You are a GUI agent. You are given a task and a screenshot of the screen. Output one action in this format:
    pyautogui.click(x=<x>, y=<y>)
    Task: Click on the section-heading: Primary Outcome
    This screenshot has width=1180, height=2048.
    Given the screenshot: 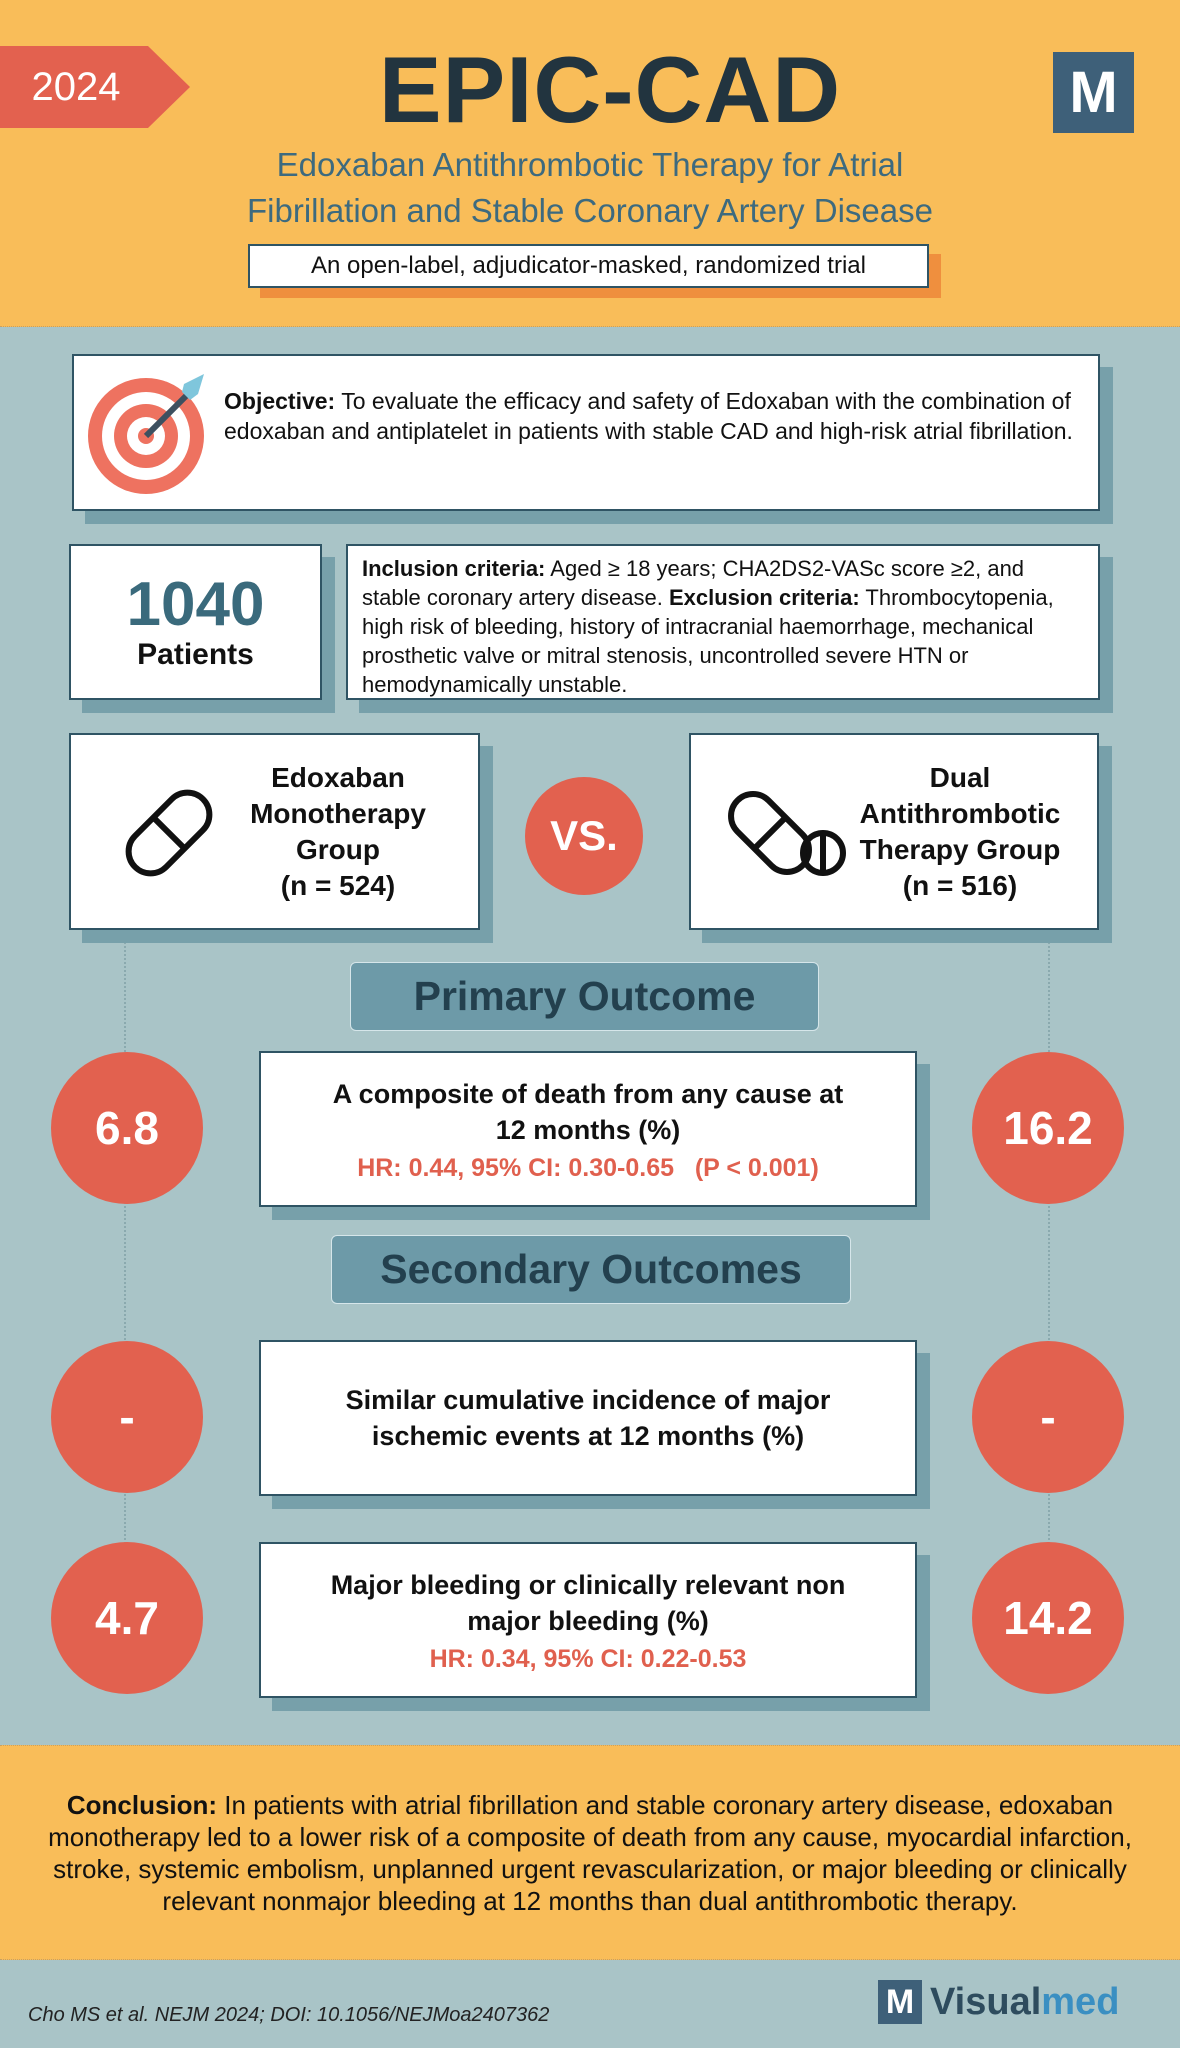 What is the action you would take?
    pyautogui.click(x=584, y=996)
    